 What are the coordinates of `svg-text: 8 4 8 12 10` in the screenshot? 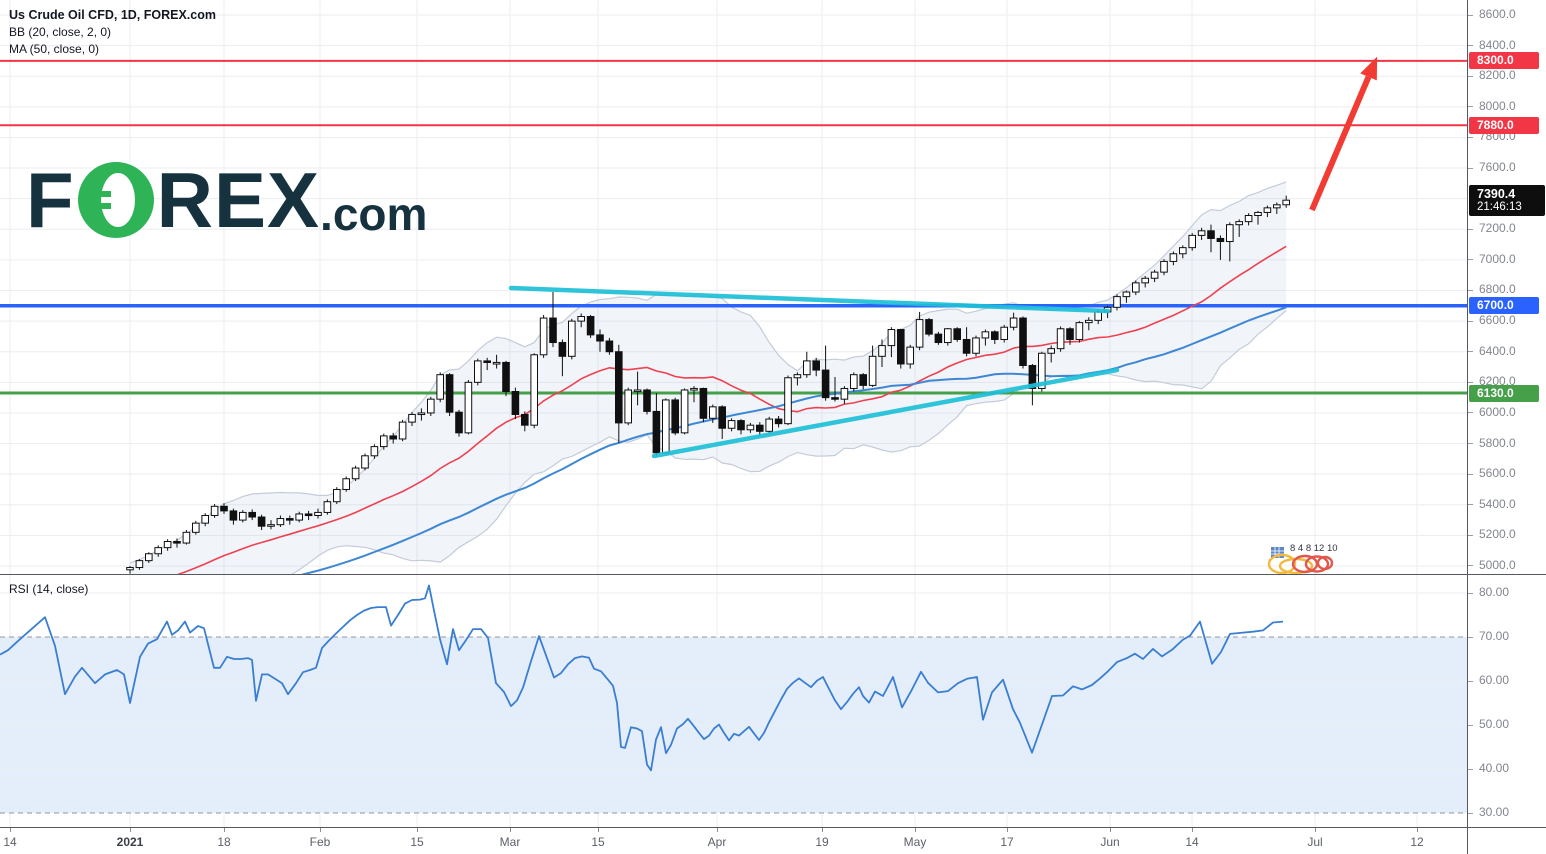 It's located at (1314, 548).